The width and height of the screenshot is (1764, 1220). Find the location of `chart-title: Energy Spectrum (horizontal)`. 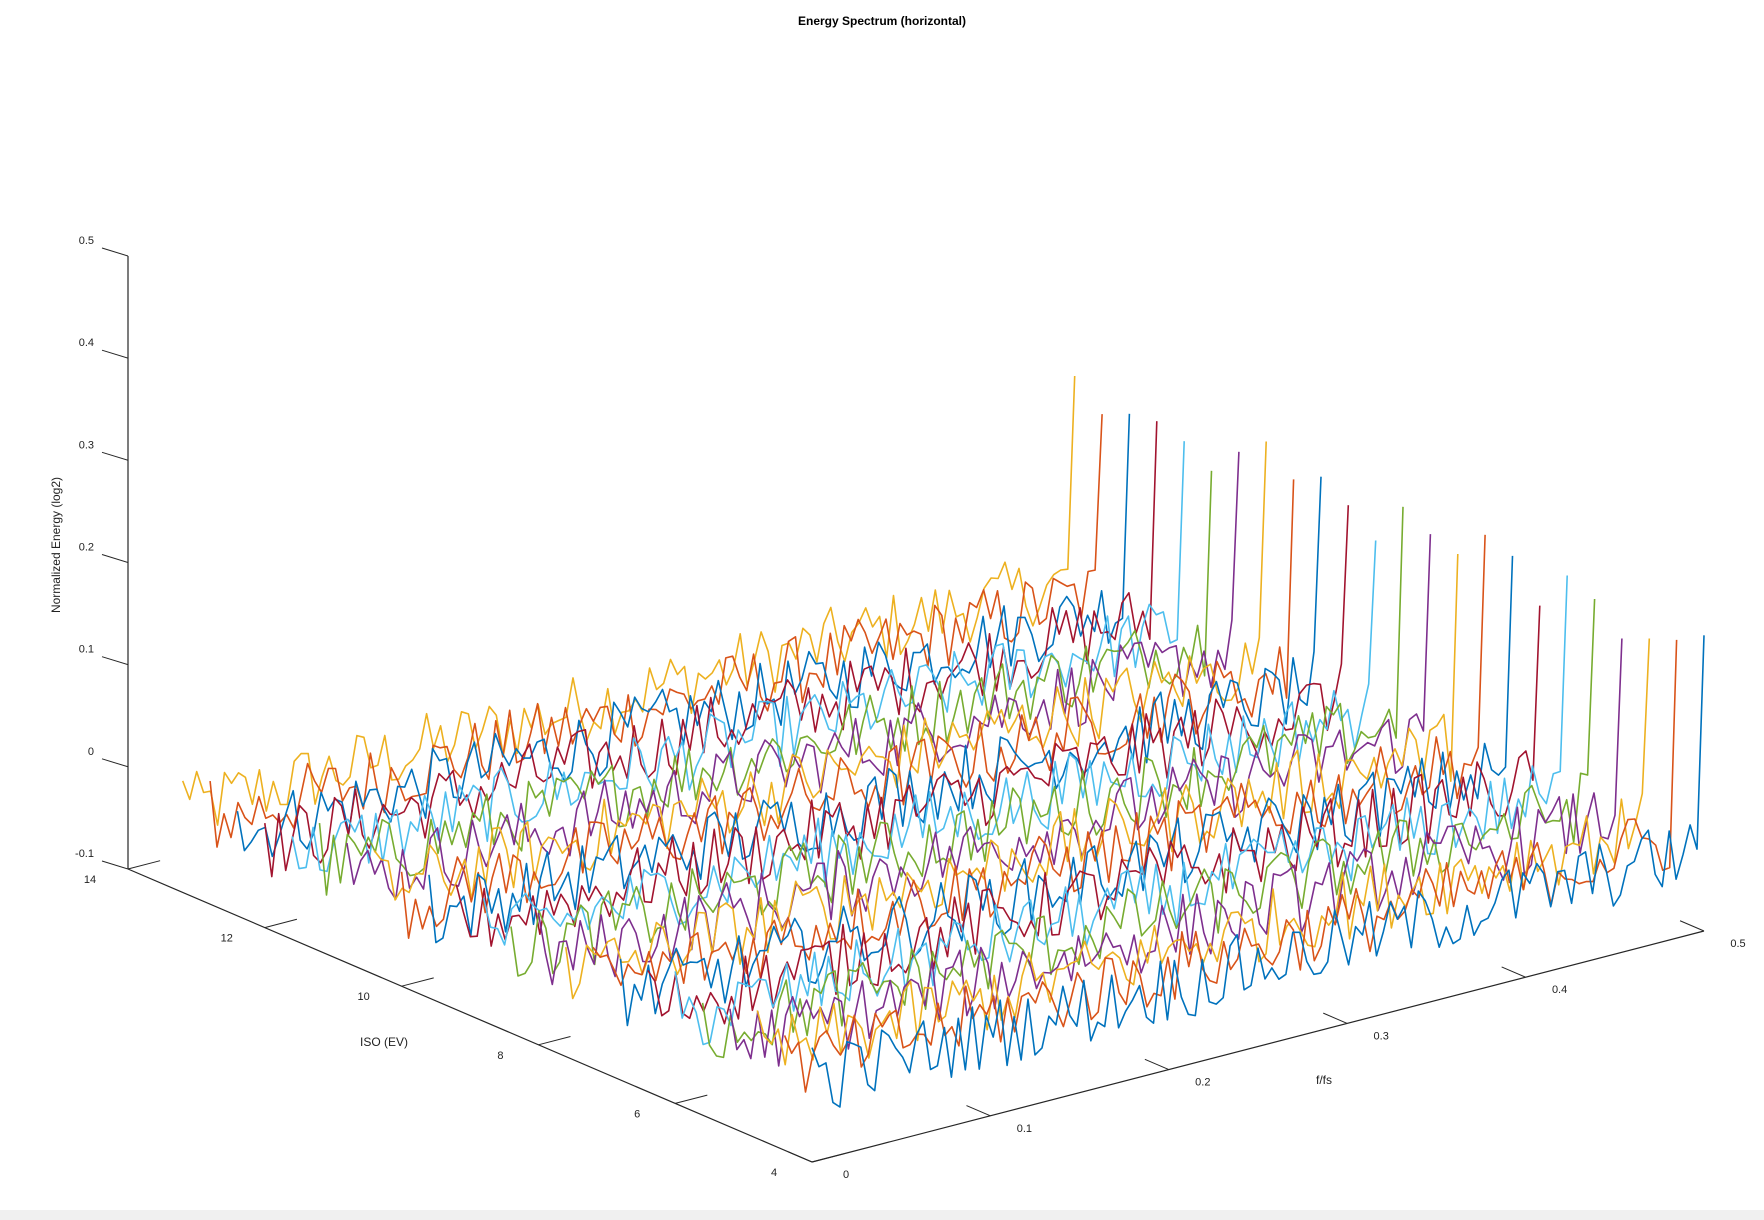

chart-title: Energy Spectrum (horizontal) is located at coordinates (882, 21).